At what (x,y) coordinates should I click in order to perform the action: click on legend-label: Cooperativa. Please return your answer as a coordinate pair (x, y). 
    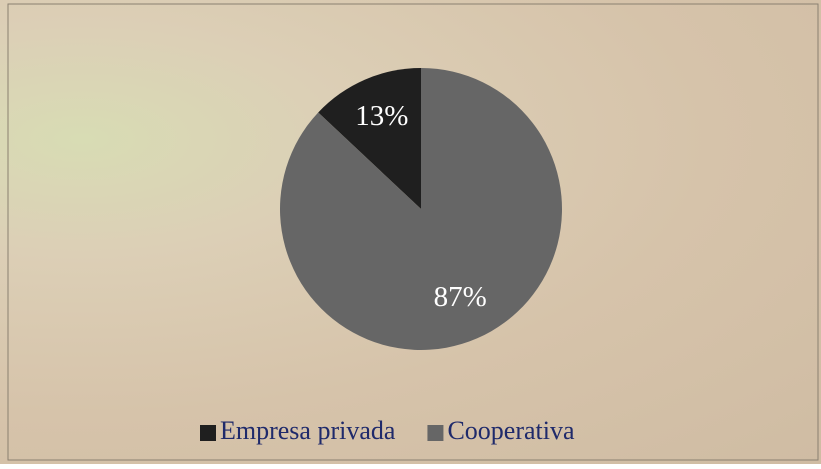
    Looking at the image, I should click on (511, 430).